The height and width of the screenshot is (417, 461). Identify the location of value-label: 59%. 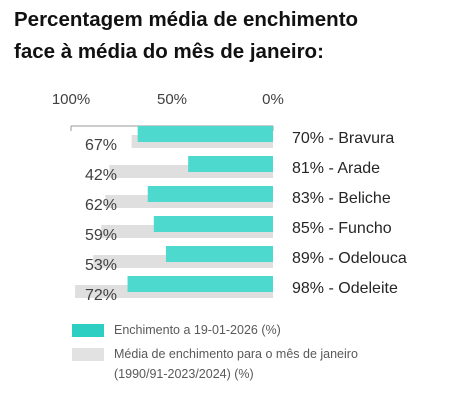
(101, 235).